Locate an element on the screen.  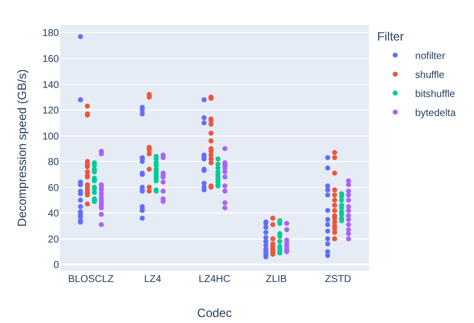
y-tick-label: 140 is located at coordinates (51, 85).